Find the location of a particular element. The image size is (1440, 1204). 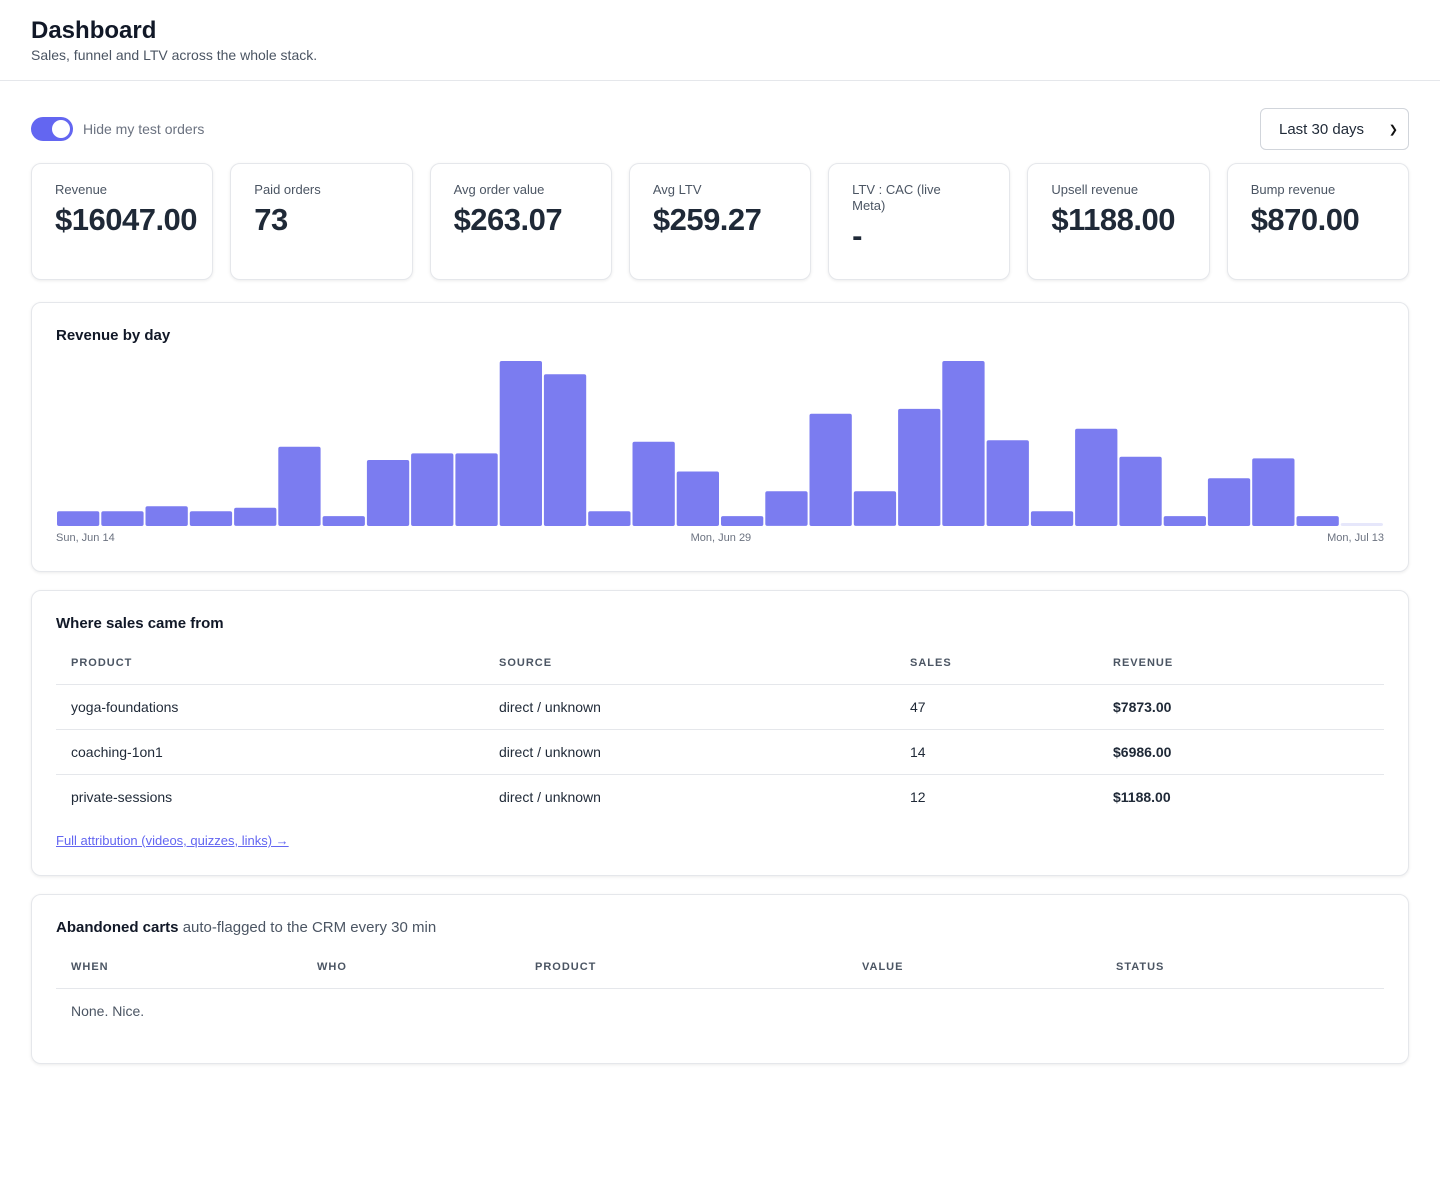

kpi-card-paid-orders: Paid orders 73 is located at coordinates (321, 221).